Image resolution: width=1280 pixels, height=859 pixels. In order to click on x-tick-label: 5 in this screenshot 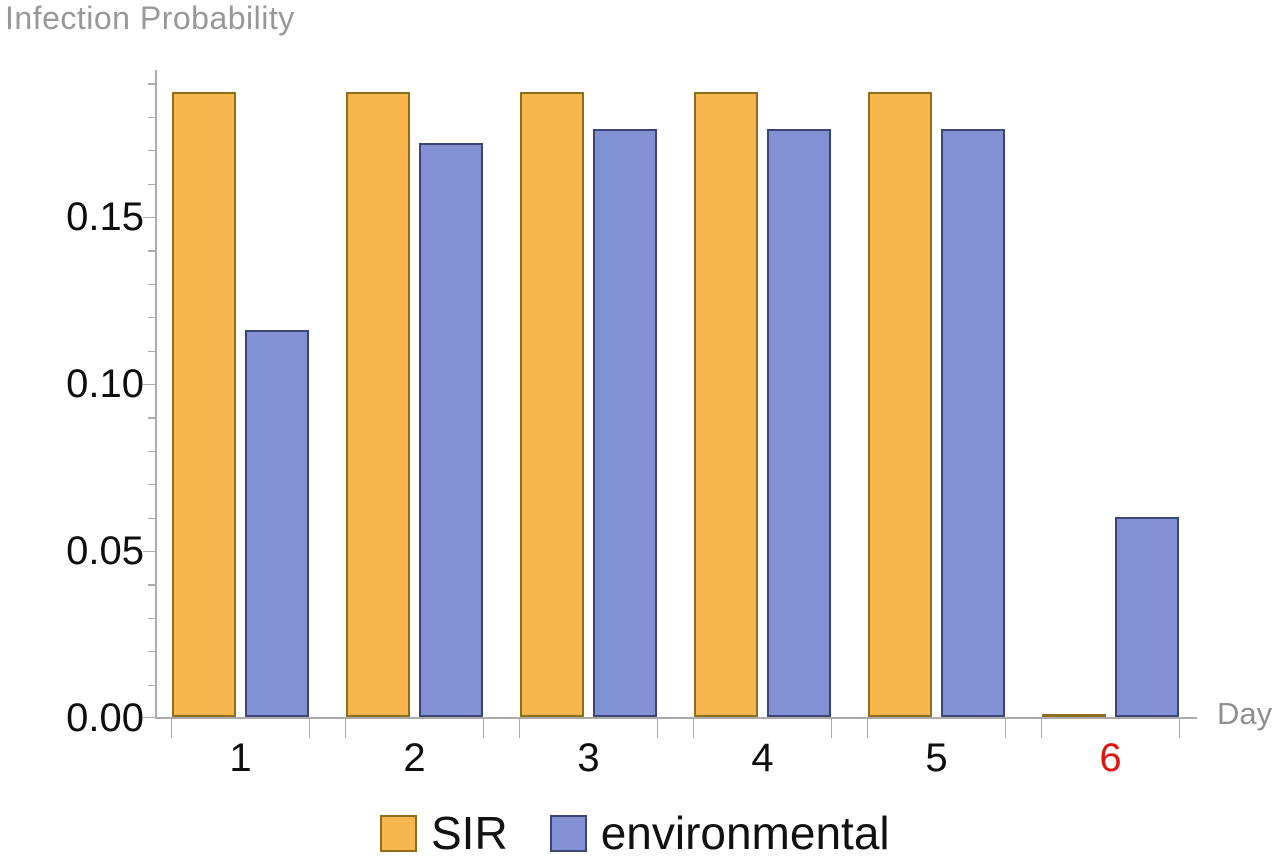, I will do `click(936, 758)`.